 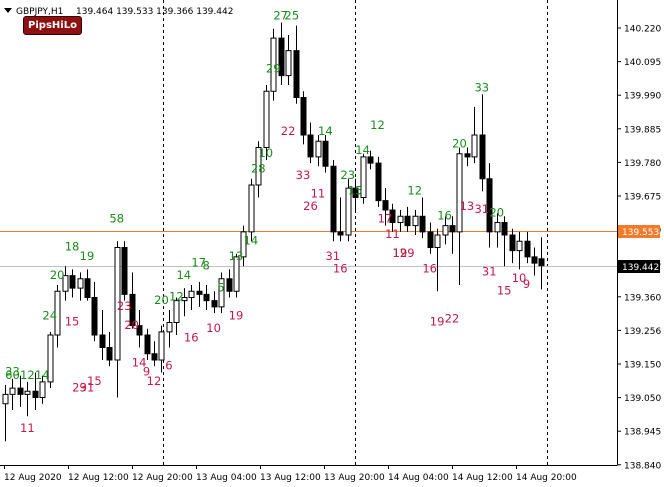 I want to click on up-count-label: 29, so click(x=273, y=69).